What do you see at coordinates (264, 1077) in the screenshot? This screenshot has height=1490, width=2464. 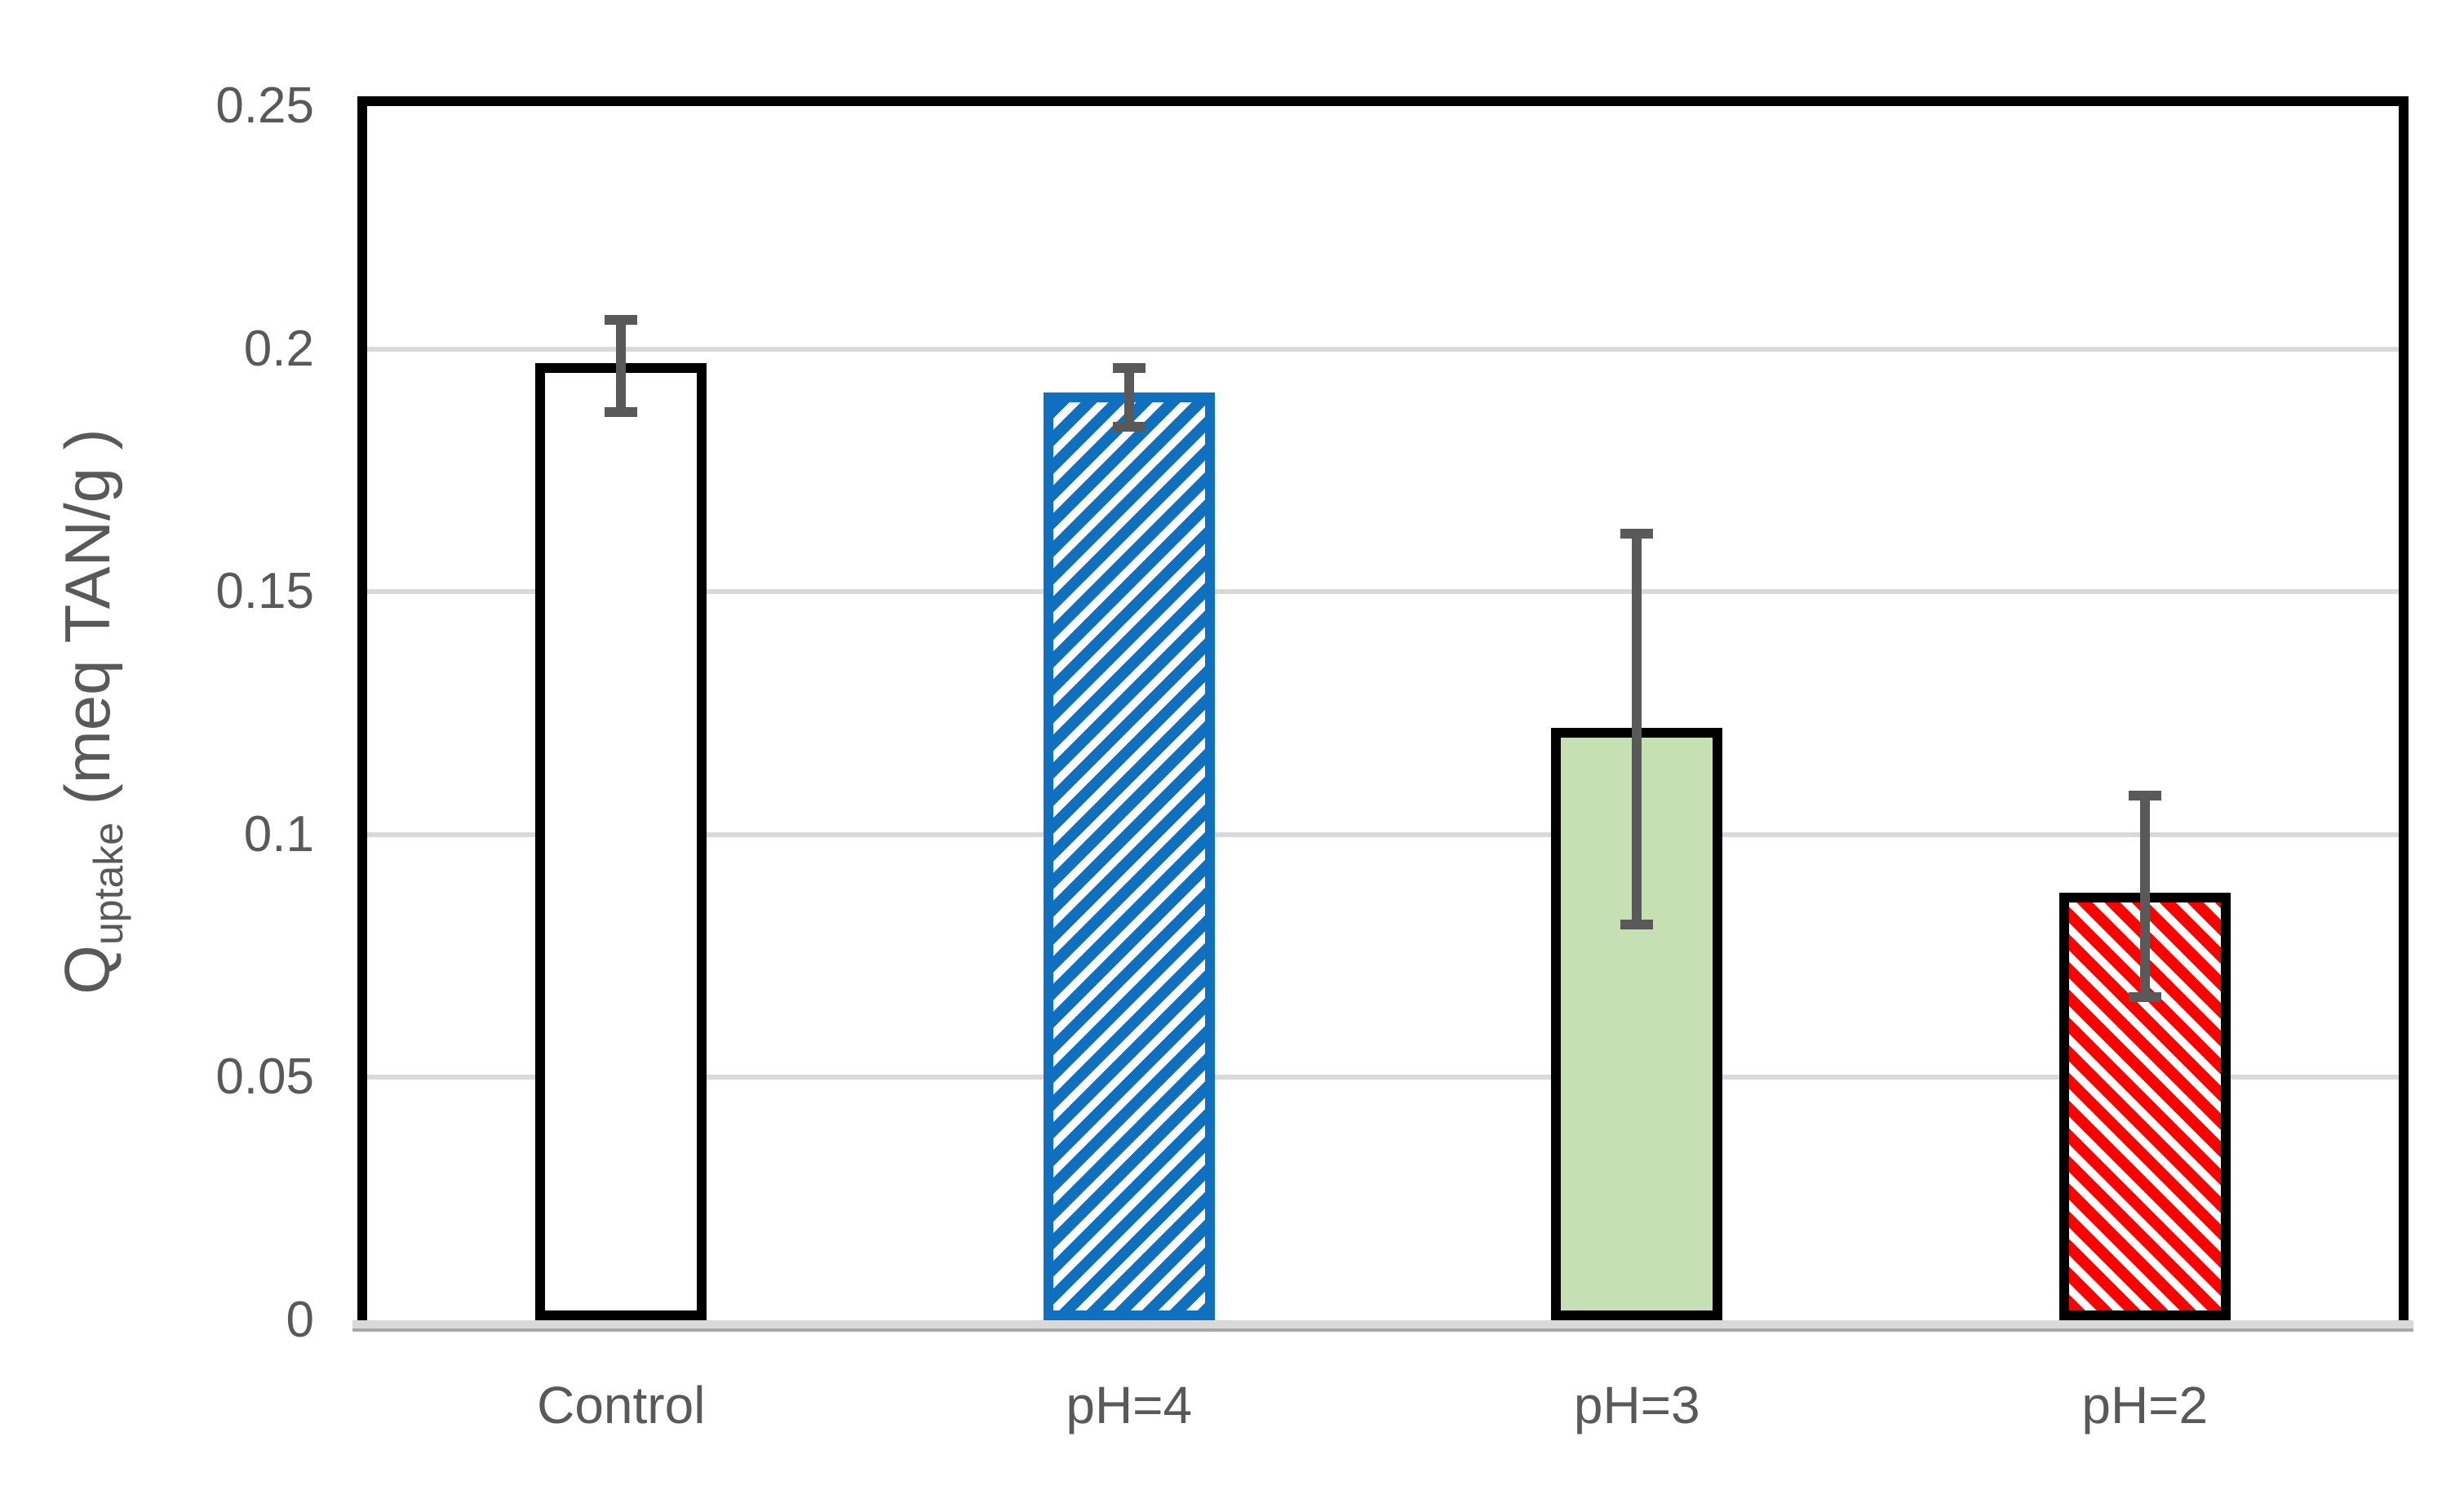 I see `y-tick-label: 0.05` at bounding box center [264, 1077].